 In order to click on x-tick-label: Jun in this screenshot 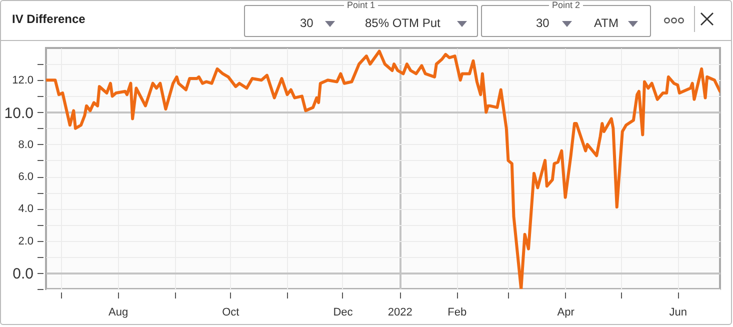, I will do `click(678, 312)`.